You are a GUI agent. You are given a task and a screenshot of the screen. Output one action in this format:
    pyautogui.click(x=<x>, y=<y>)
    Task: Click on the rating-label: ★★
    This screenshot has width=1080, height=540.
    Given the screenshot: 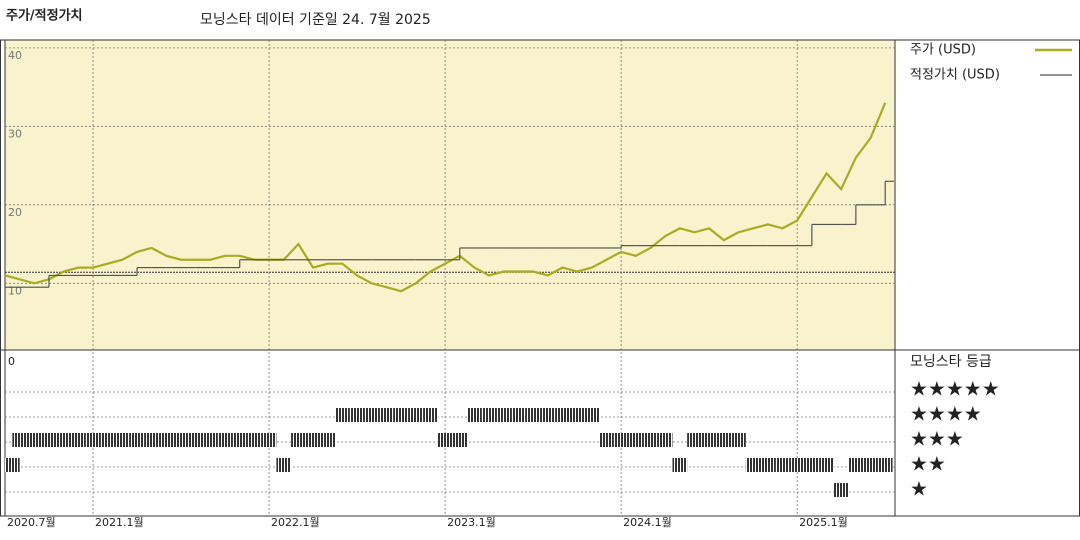 What is the action you would take?
    pyautogui.click(x=928, y=464)
    